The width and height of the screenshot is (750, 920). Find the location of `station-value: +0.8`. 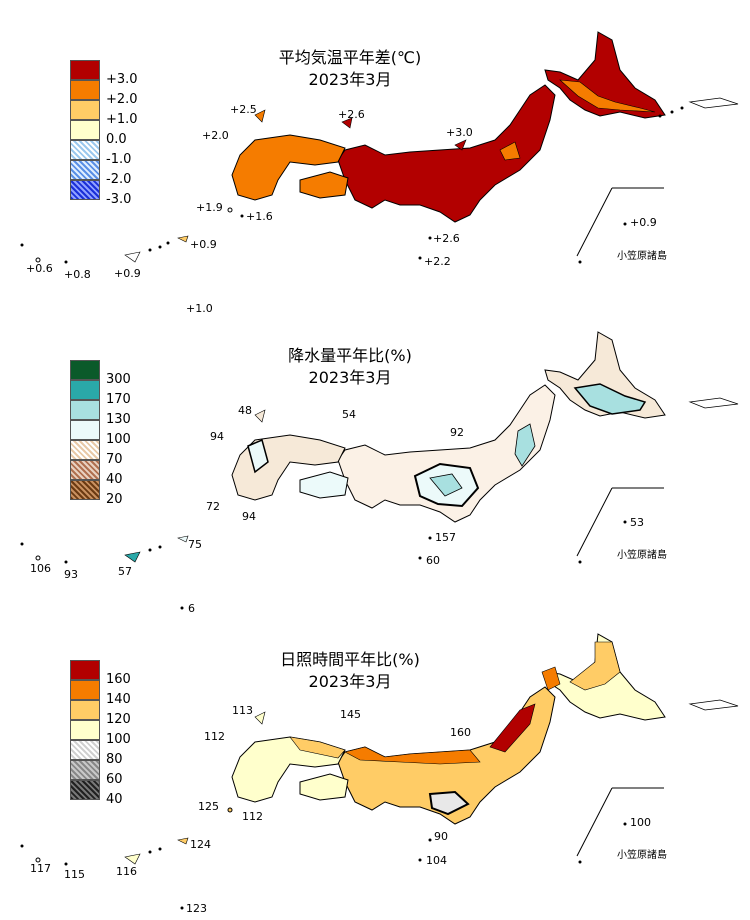

station-value: +0.8 is located at coordinates (77, 274).